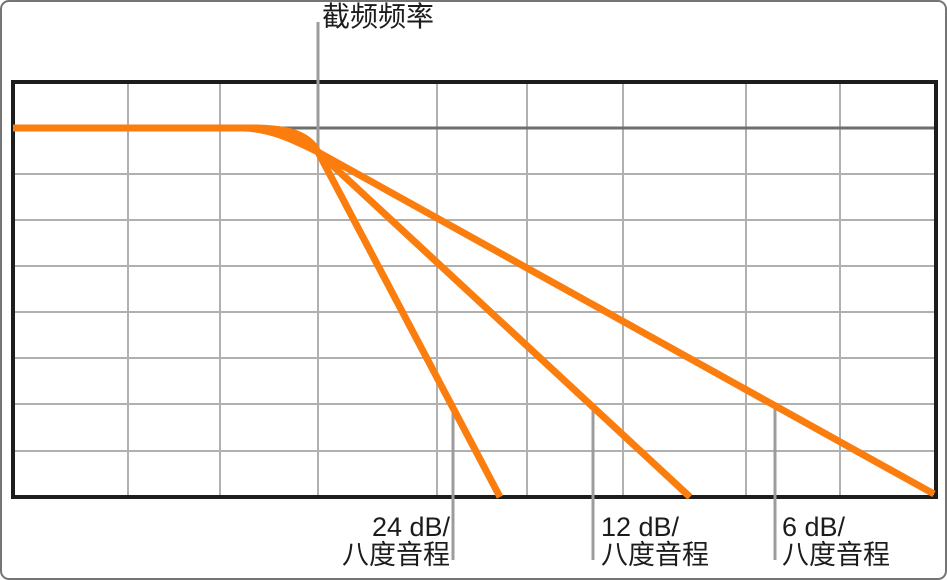 The height and width of the screenshot is (580, 947). I want to click on slope-label-24db: 24 dB/ 八度音程, so click(396, 541).